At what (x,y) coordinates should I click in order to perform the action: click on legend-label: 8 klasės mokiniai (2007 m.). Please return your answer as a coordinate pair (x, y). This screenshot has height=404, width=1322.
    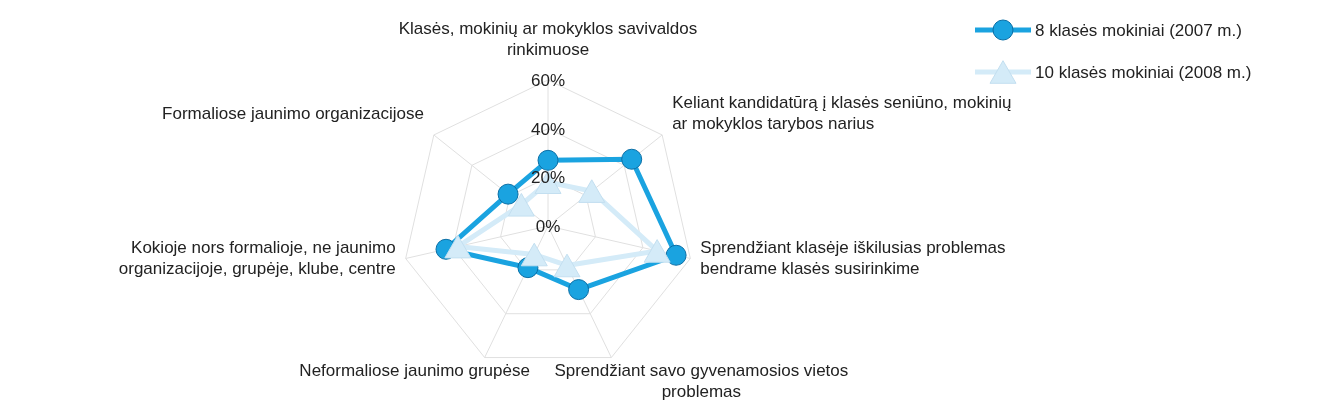
    Looking at the image, I should click on (1138, 30).